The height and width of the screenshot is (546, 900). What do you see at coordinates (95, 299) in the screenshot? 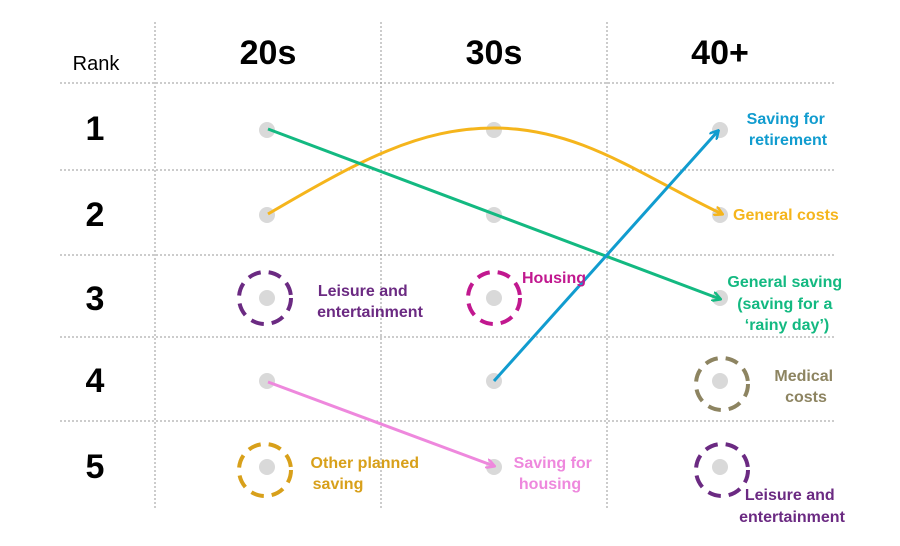
I see `rank-number-3: 3` at bounding box center [95, 299].